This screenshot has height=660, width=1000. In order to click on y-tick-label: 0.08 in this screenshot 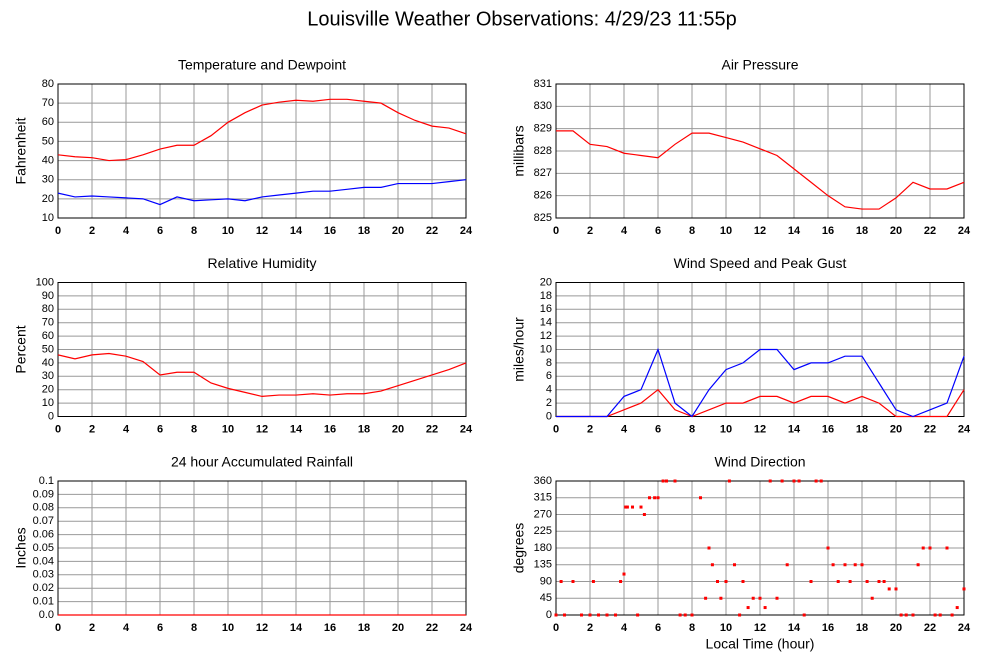, I will do `click(43, 508)`.